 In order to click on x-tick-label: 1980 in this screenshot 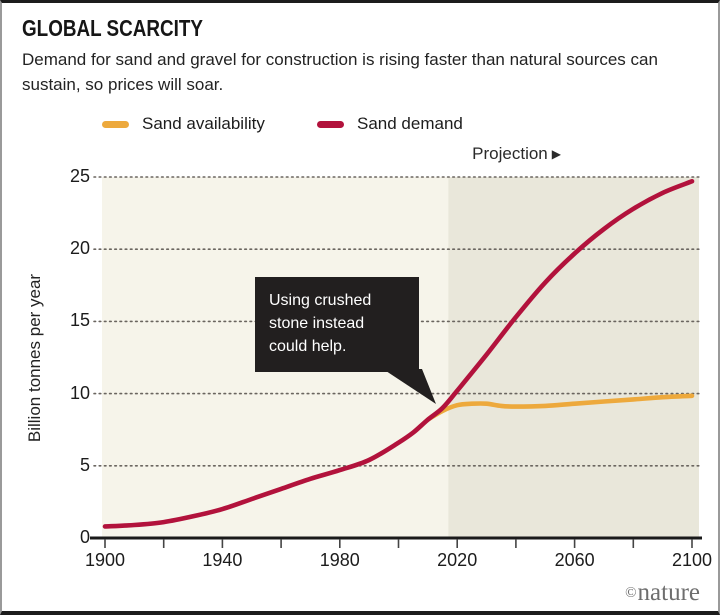, I will do `click(339, 560)`.